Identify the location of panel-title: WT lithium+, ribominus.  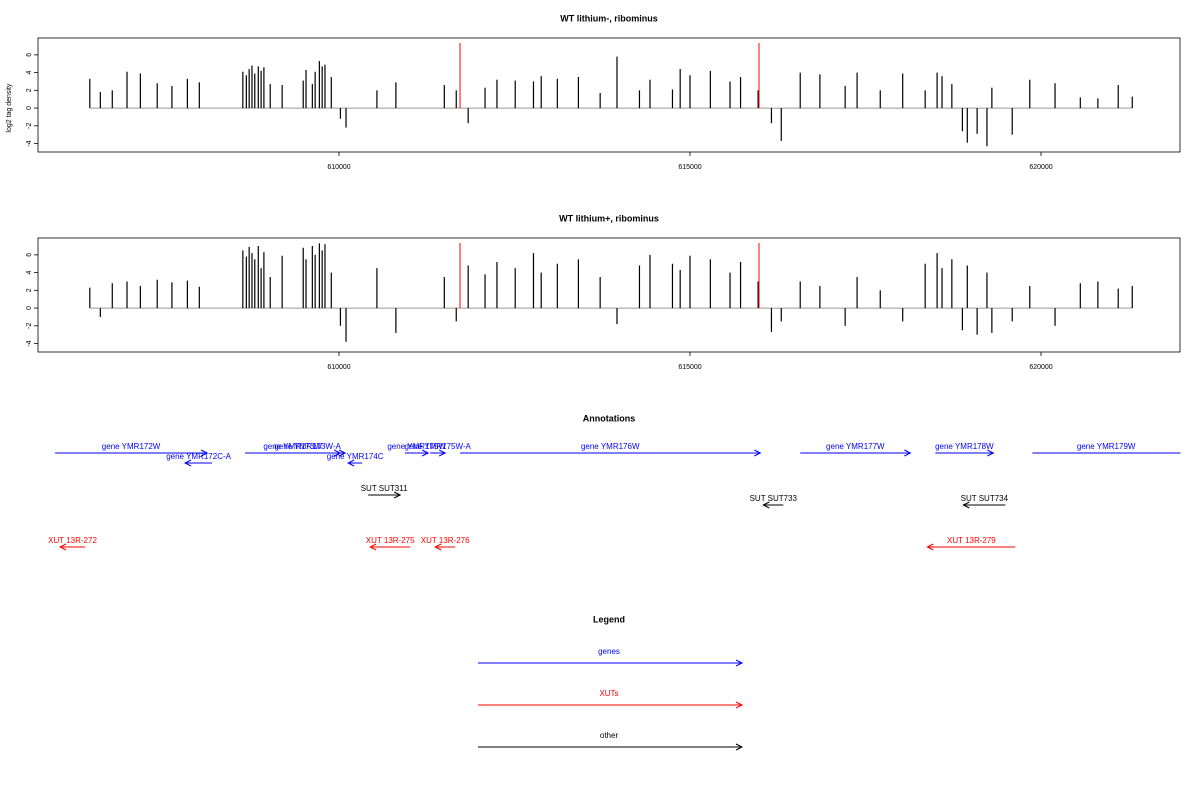
(609, 218).